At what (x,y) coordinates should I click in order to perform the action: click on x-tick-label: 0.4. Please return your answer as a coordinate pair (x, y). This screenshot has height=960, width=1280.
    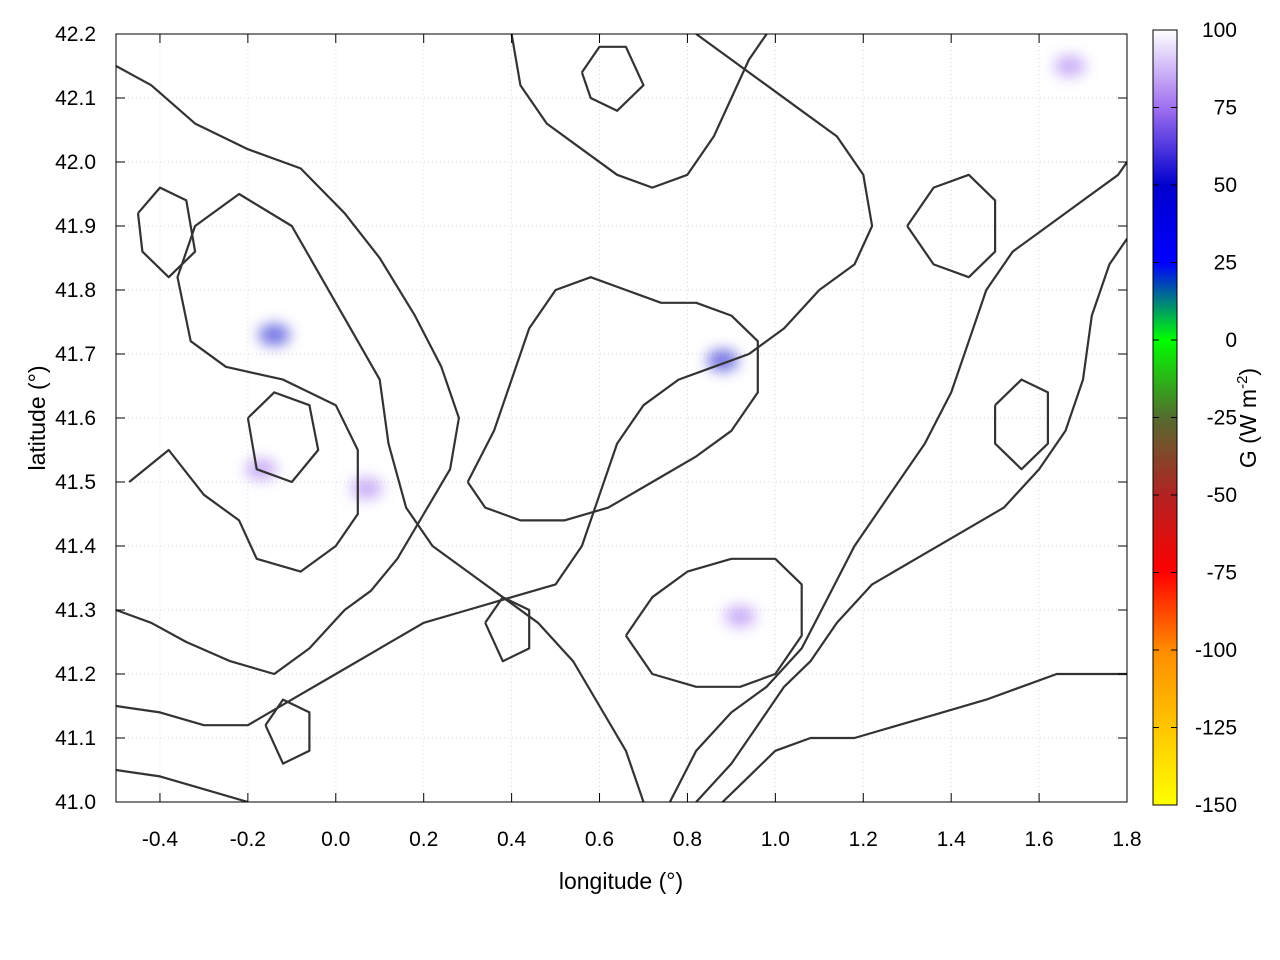
    Looking at the image, I should click on (512, 839).